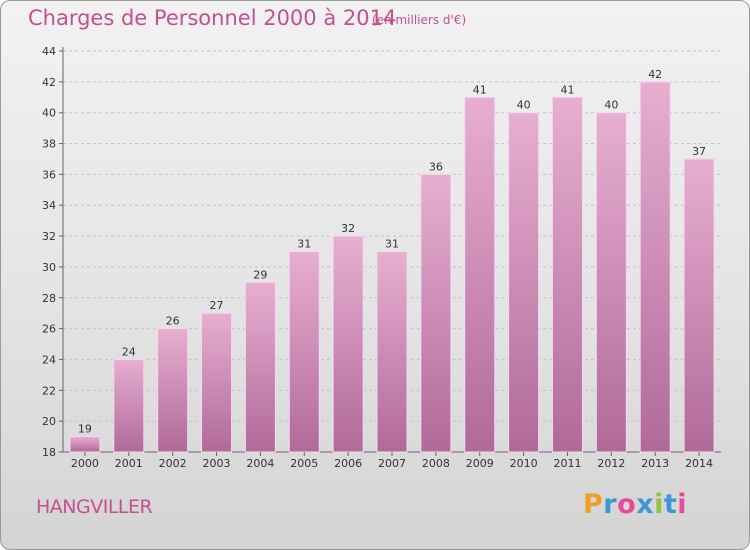  Describe the element at coordinates (85, 463) in the screenshot. I see `x-tick-label: 2000` at that location.